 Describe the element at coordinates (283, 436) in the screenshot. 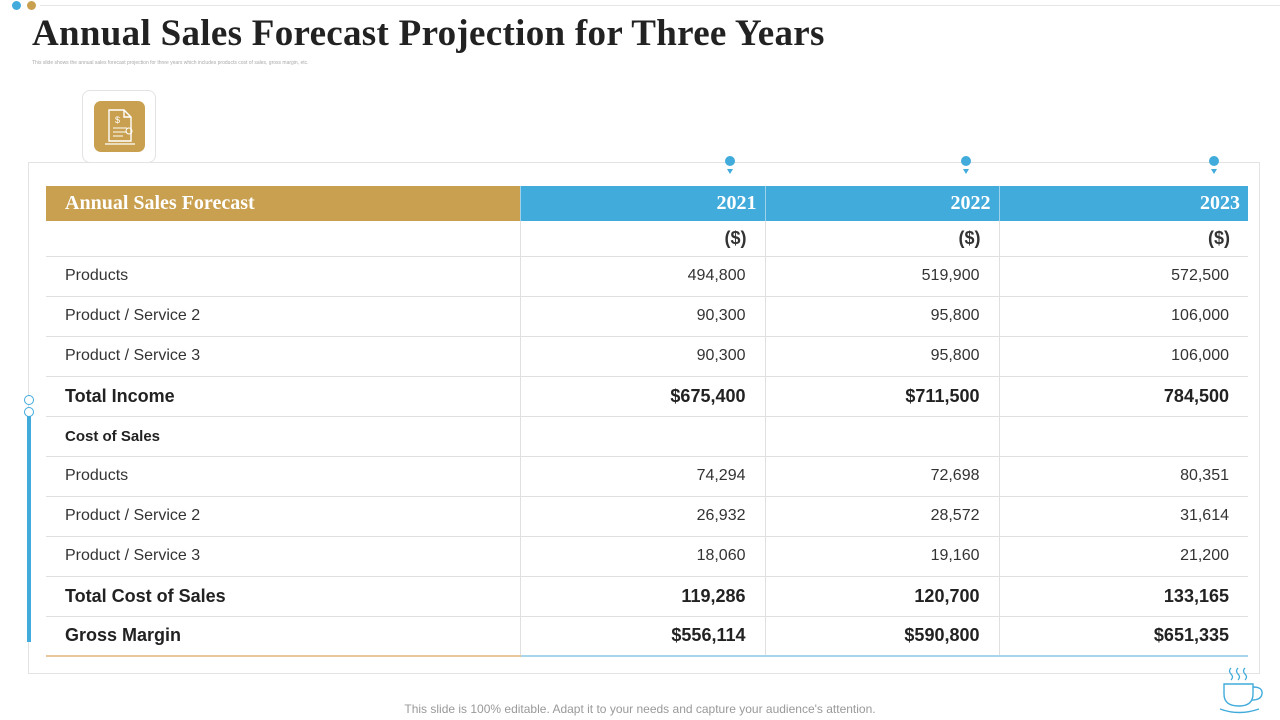

I see `section-label: Cost of Sales` at that location.